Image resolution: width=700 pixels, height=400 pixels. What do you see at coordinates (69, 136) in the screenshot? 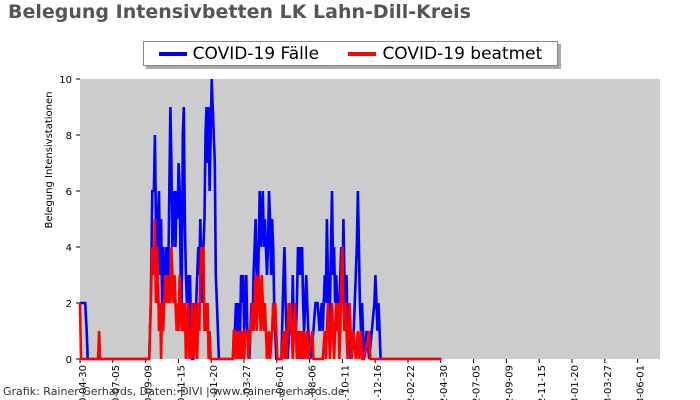
I see `y-tick-label: 8` at bounding box center [69, 136].